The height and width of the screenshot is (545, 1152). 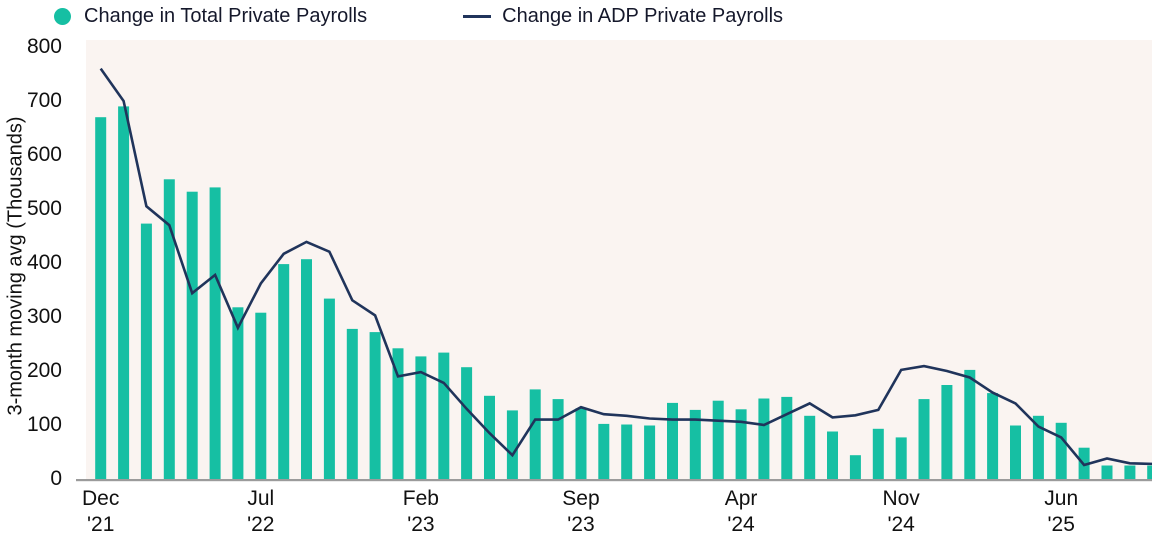 I want to click on y-tick-label: 400, so click(x=44, y=262).